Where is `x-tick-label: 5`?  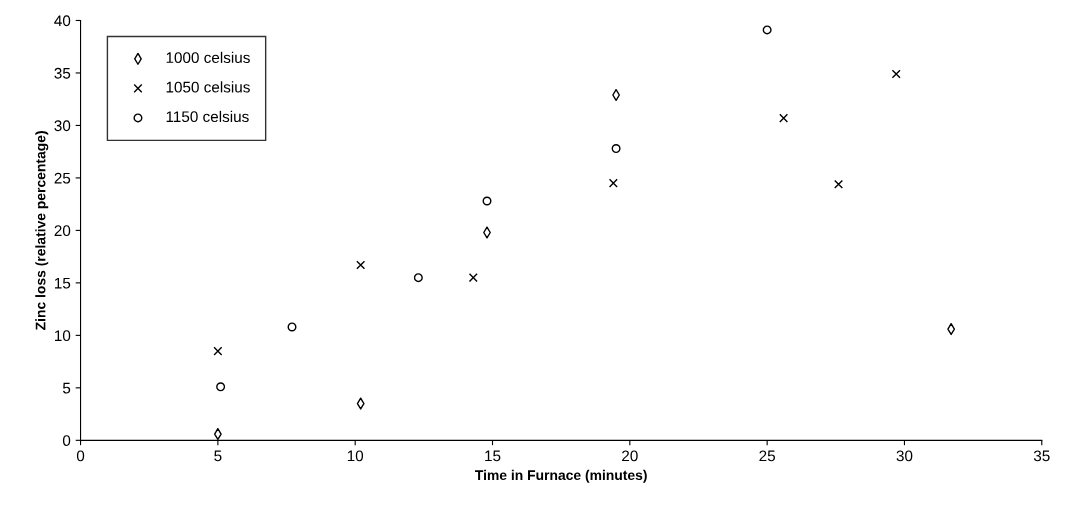 x-tick-label: 5 is located at coordinates (218, 456).